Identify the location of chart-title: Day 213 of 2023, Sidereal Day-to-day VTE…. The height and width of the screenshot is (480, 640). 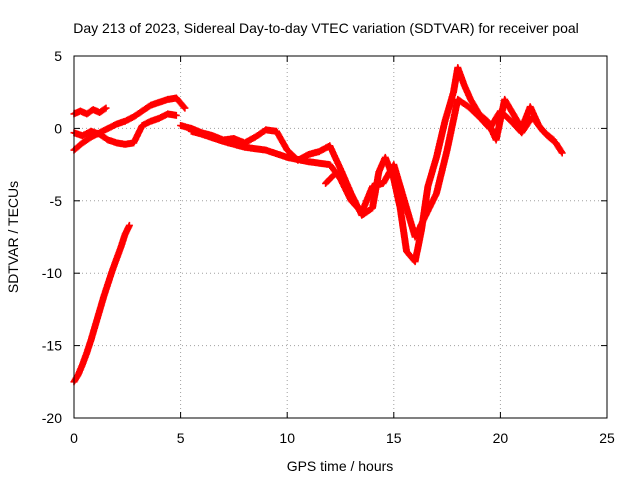
(326, 28).